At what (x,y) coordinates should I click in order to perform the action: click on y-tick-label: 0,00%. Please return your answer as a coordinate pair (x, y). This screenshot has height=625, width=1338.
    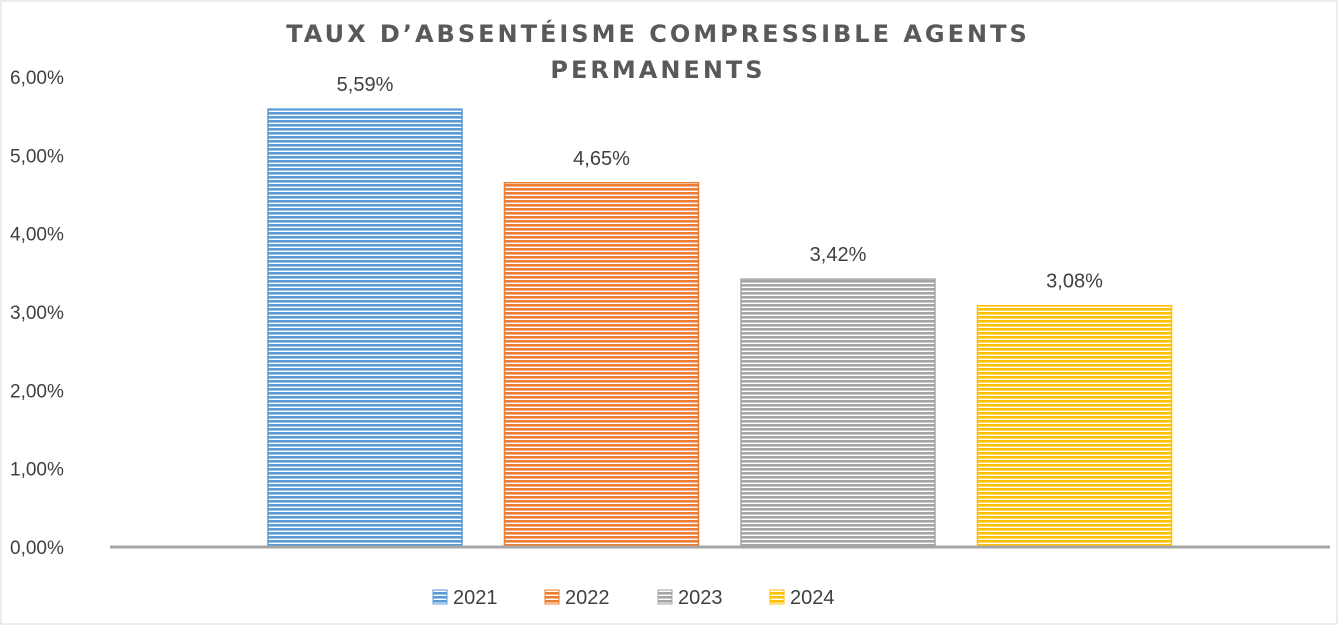
    Looking at the image, I should click on (37, 548).